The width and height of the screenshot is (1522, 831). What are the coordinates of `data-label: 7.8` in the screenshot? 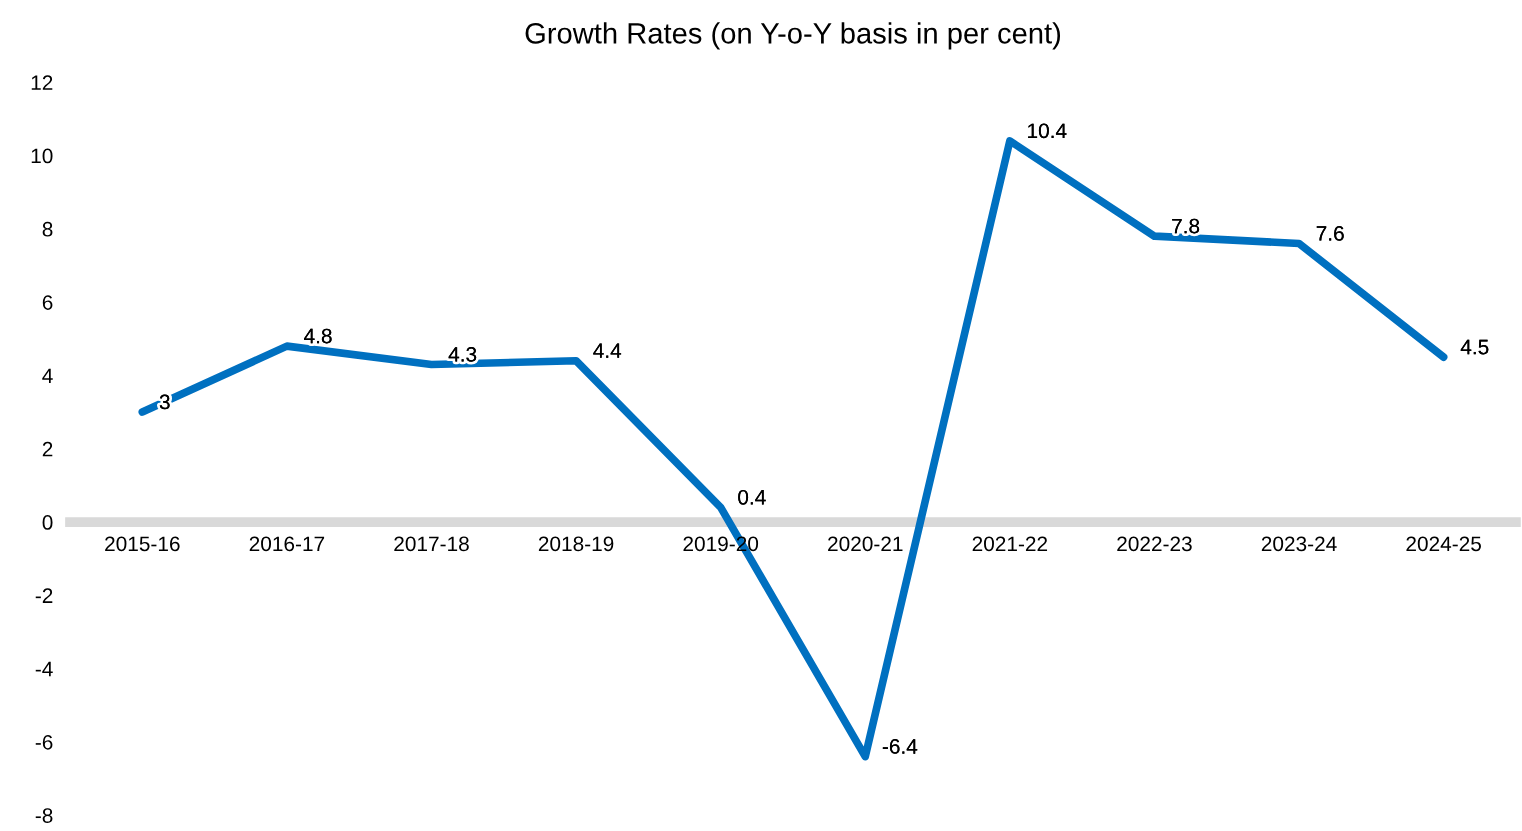 It's located at (1186, 226).